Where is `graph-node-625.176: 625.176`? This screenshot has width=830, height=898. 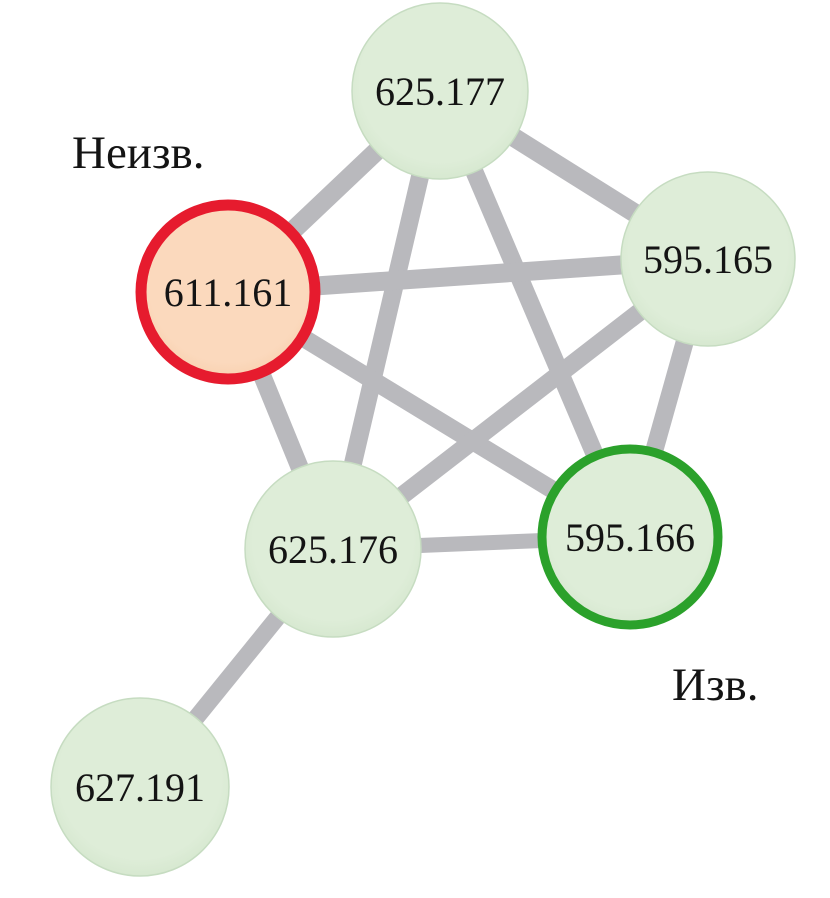
graph-node-625.176: 625.176 is located at coordinates (333, 549).